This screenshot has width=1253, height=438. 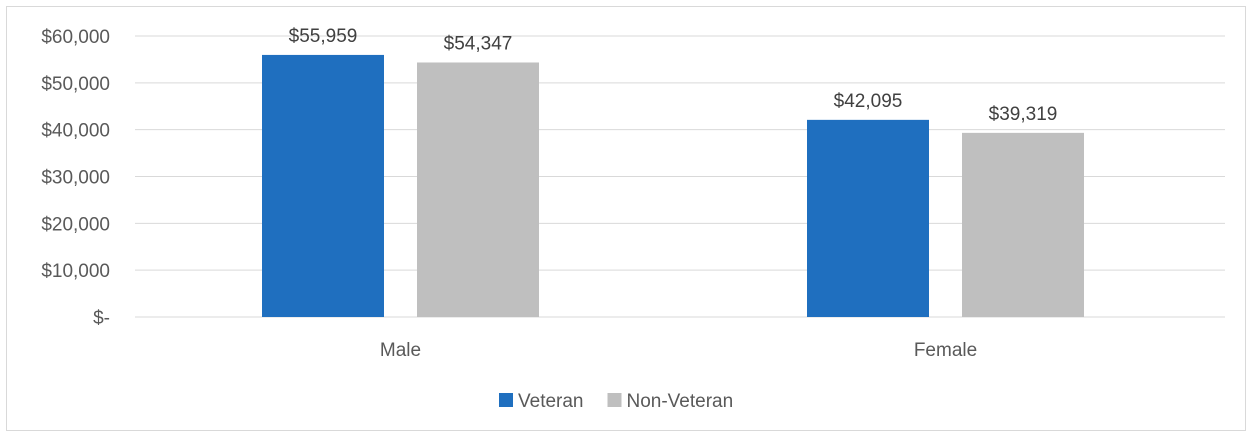 What do you see at coordinates (673, 75) in the screenshot?
I see `data-labels: $55,959 $54,347 $42,095 $39,319` at bounding box center [673, 75].